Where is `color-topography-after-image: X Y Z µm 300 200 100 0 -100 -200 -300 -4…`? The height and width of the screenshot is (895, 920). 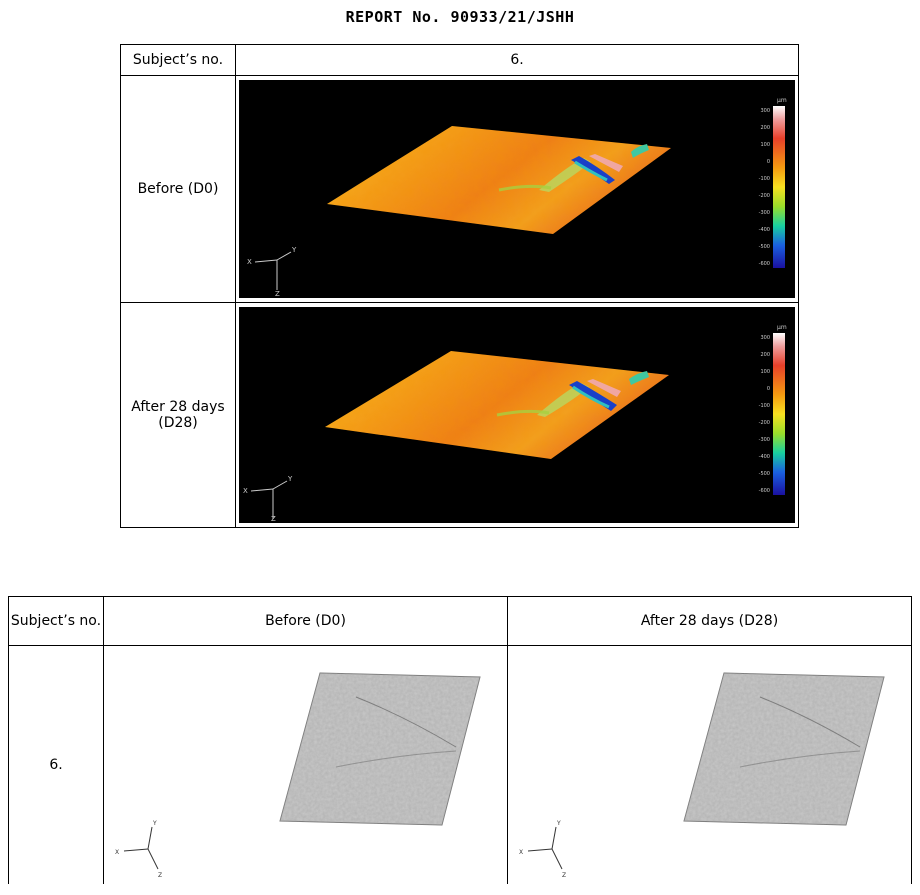
color-topography-after-image: X Y Z µm 300 200 100 0 -100 -200 -300 -4… is located at coordinates (517, 415).